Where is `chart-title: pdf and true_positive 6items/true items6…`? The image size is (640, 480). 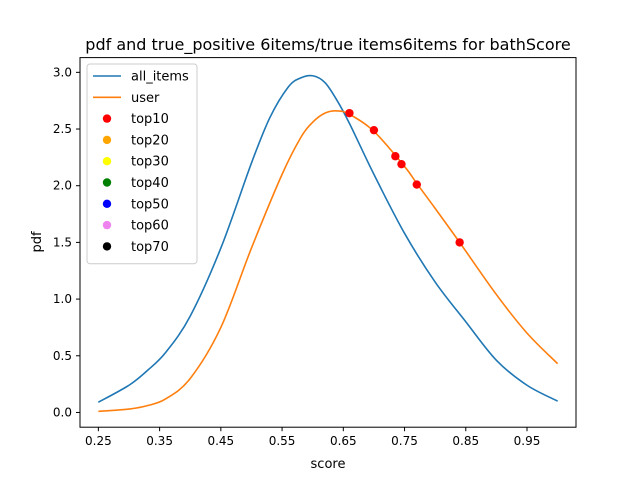 chart-title: pdf and true_positive 6items/true items6… is located at coordinates (327, 45).